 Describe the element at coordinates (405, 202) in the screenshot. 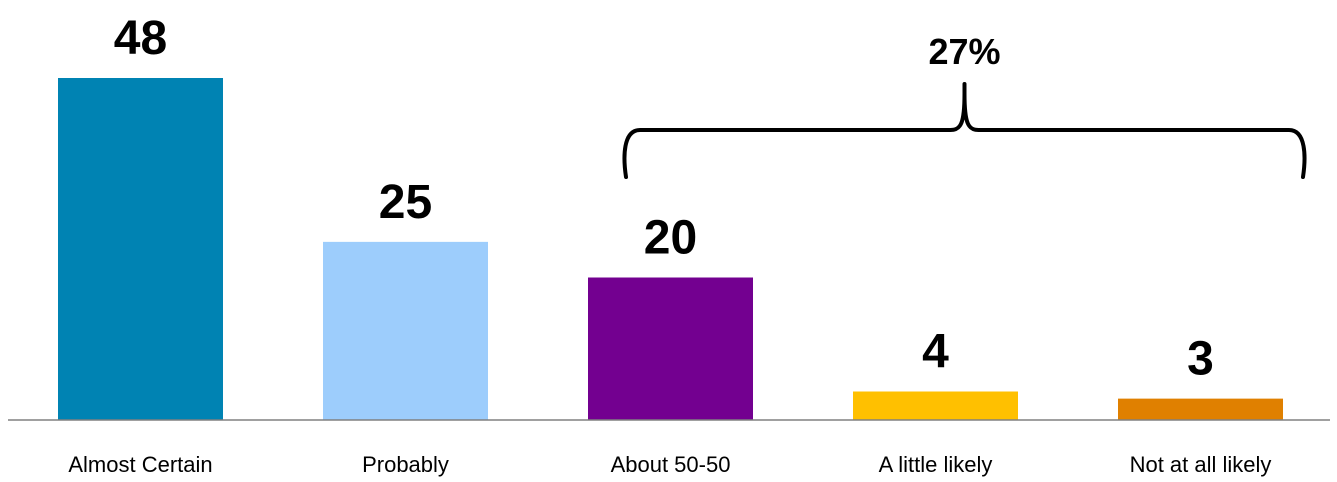

I see `value-label-probably: 25` at that location.